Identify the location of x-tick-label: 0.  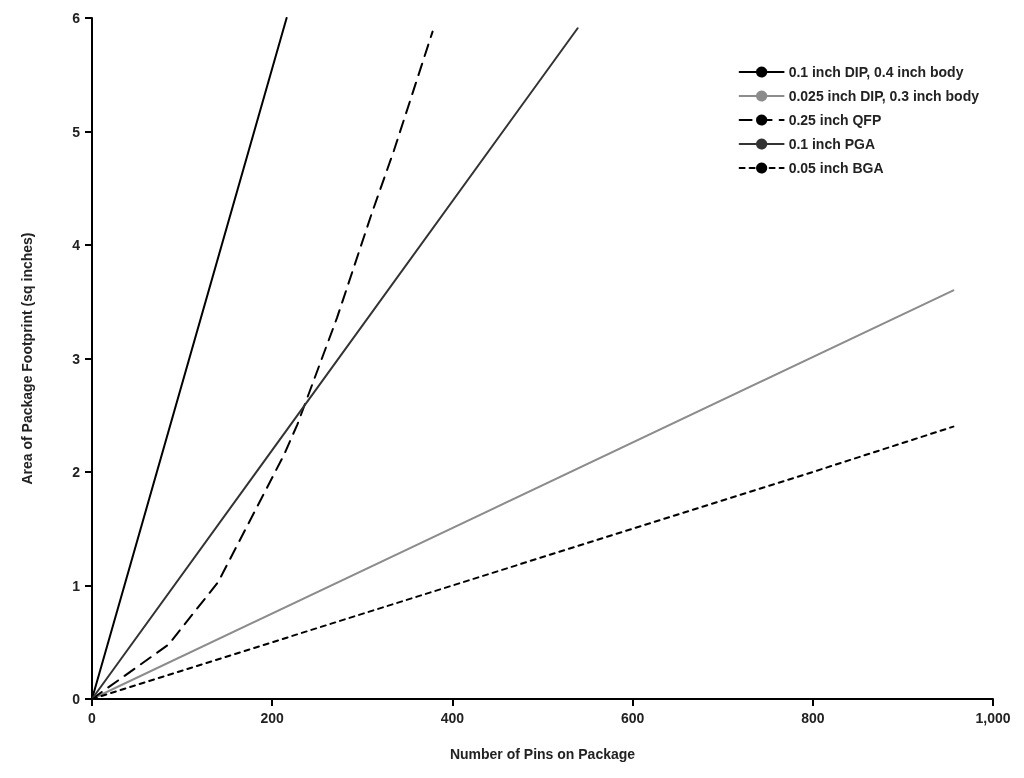
(92, 718).